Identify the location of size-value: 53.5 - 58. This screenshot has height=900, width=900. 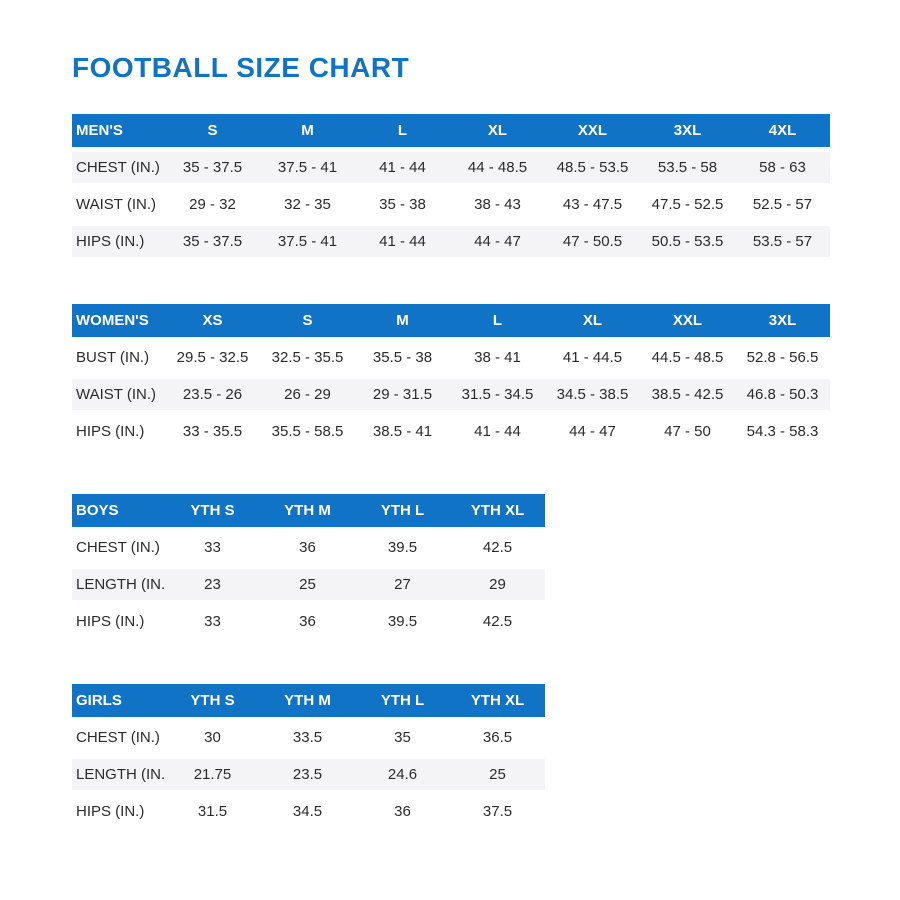
(687, 167).